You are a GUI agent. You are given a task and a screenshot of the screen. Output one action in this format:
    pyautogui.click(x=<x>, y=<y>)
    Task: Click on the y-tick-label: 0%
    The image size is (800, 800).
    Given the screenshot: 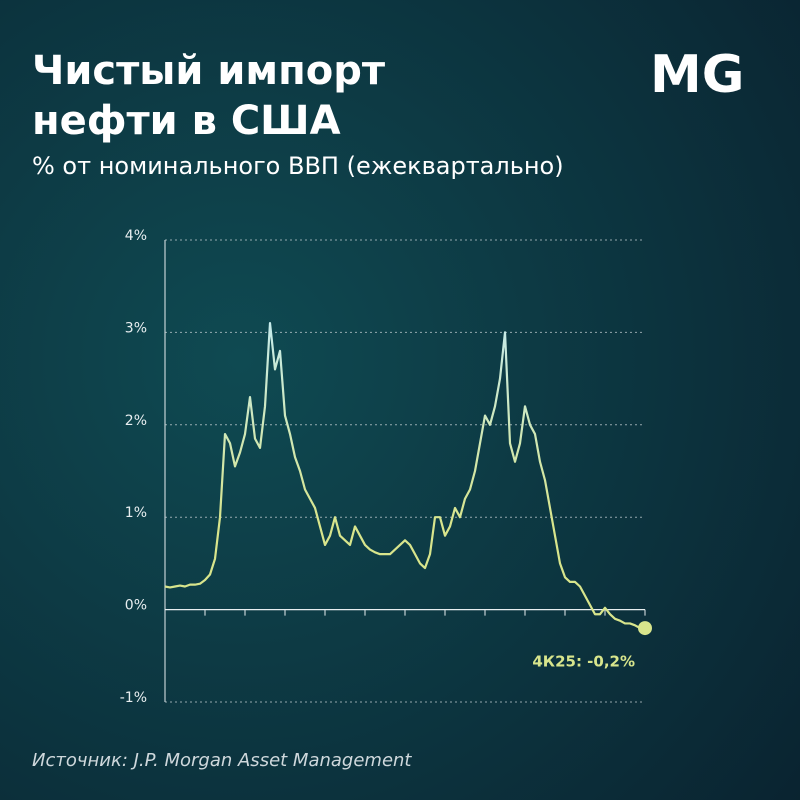 What is the action you would take?
    pyautogui.click(x=136, y=606)
    